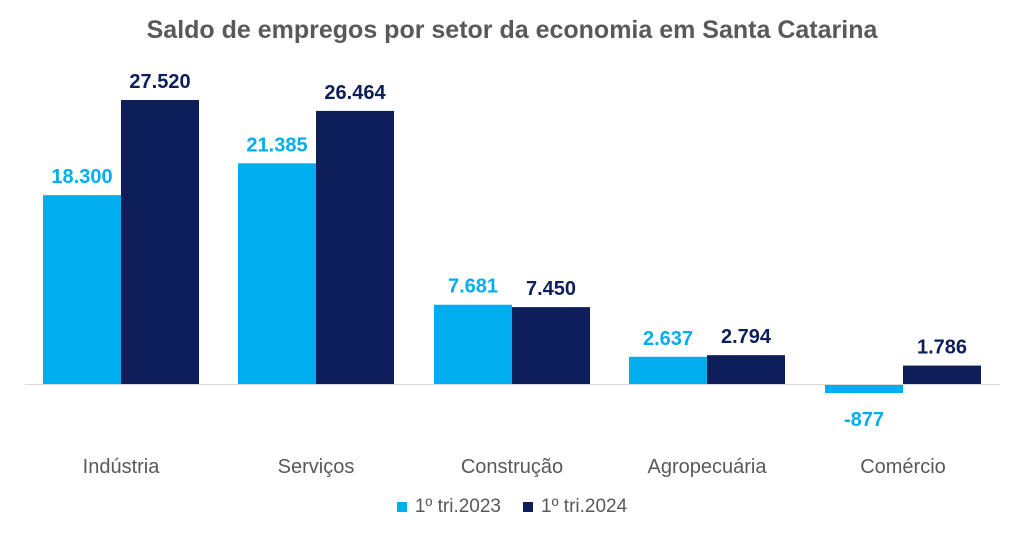 This screenshot has height=543, width=1024. I want to click on data-label-1-5: -877, so click(864, 420).